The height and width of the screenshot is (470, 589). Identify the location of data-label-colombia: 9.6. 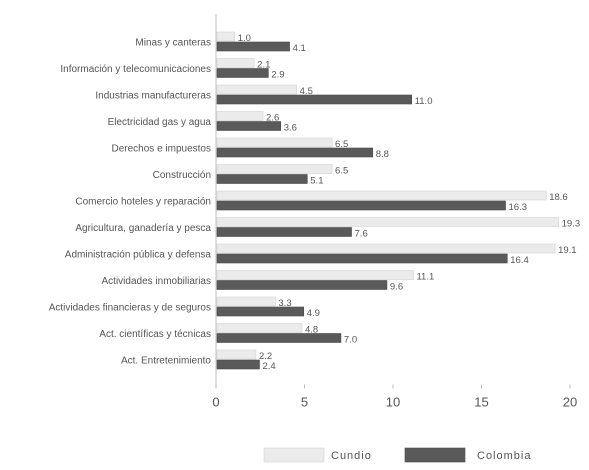
(396, 287).